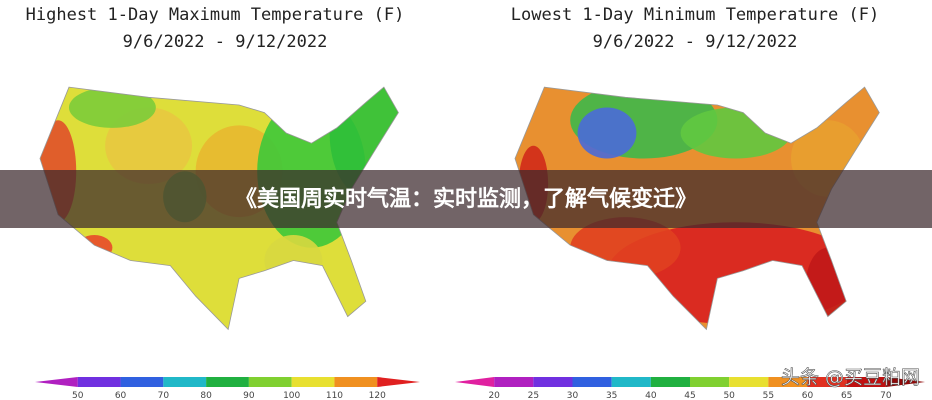  Describe the element at coordinates (215, 15) in the screenshot. I see `left-title: Highest 1-Day Maximum Temperature (F)` at that location.